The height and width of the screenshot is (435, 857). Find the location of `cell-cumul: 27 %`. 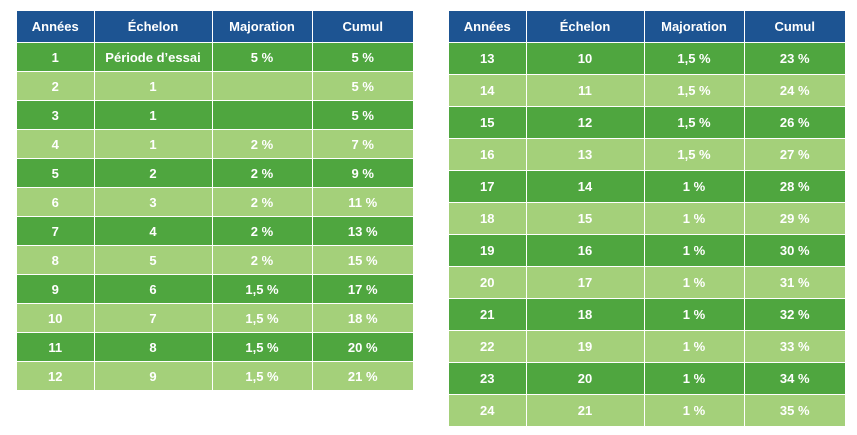

cell-cumul: 27 % is located at coordinates (794, 154).